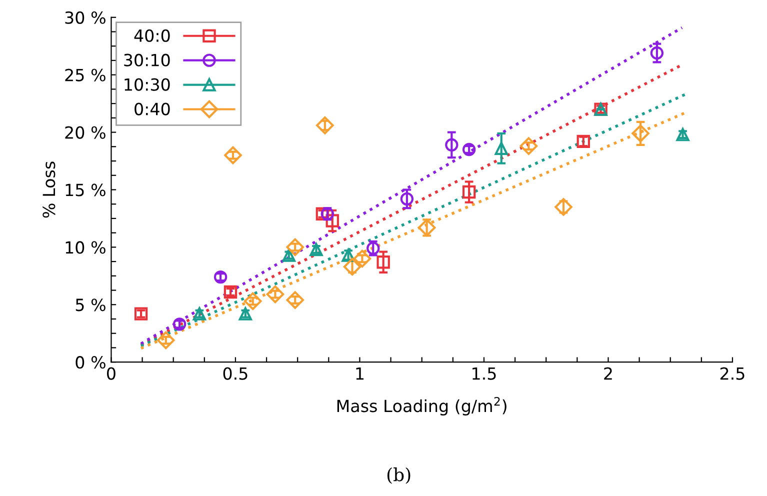 Image resolution: width=767 pixels, height=496 pixels. I want to click on legend-label: 30:10, so click(147, 60).